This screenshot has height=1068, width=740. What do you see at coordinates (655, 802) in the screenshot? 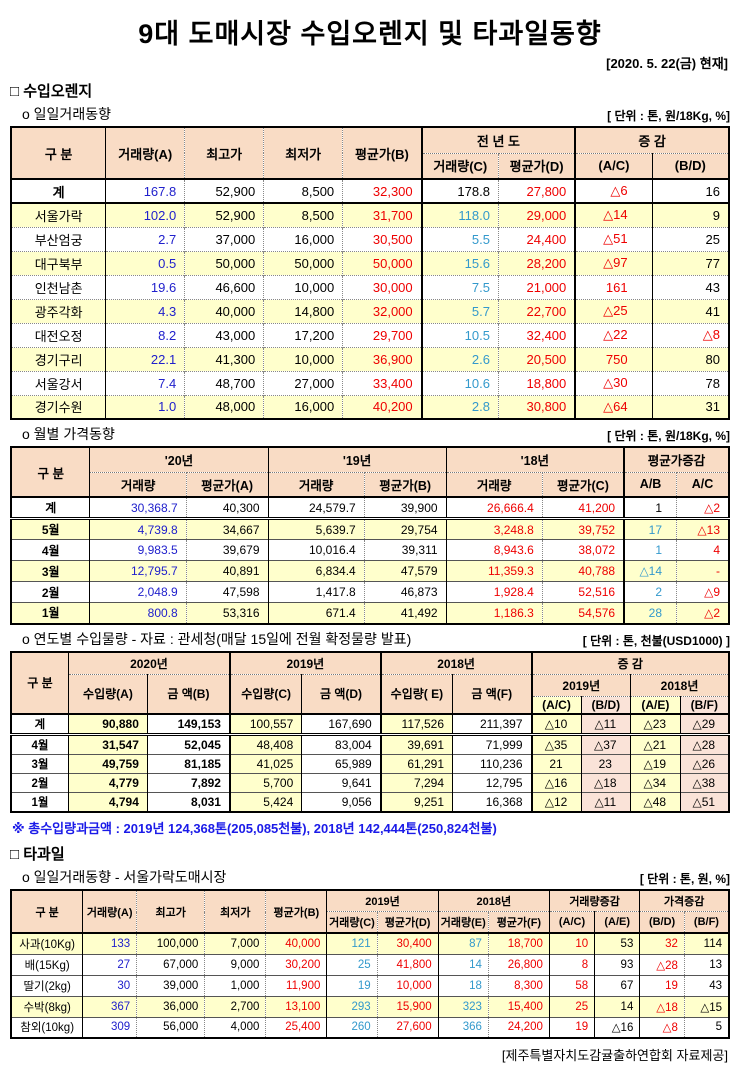
I see `table-cell: △48` at bounding box center [655, 802].